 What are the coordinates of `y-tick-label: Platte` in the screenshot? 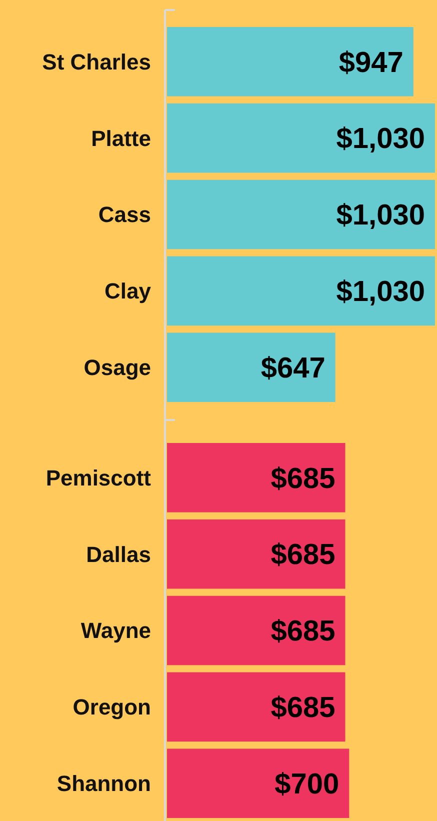 It's located at (121, 138).